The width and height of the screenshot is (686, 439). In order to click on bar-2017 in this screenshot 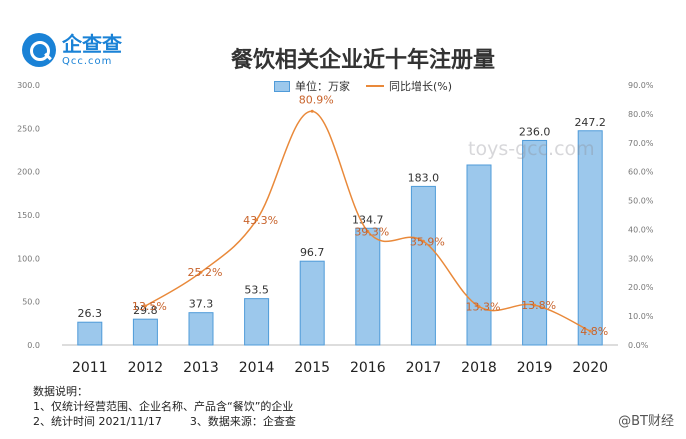, I will do `click(423, 265)`.